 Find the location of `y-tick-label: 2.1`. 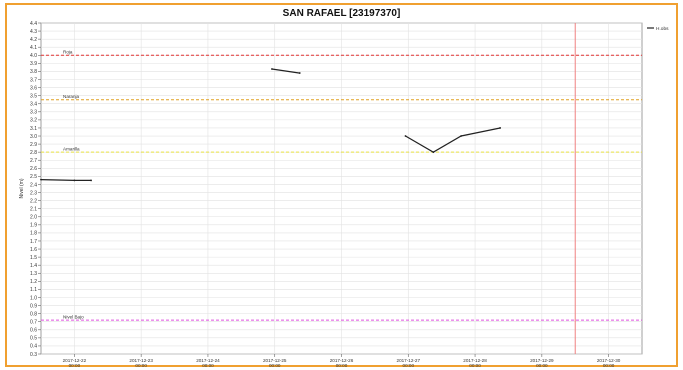

y-tick-label: 2.1 is located at coordinates (33, 209).